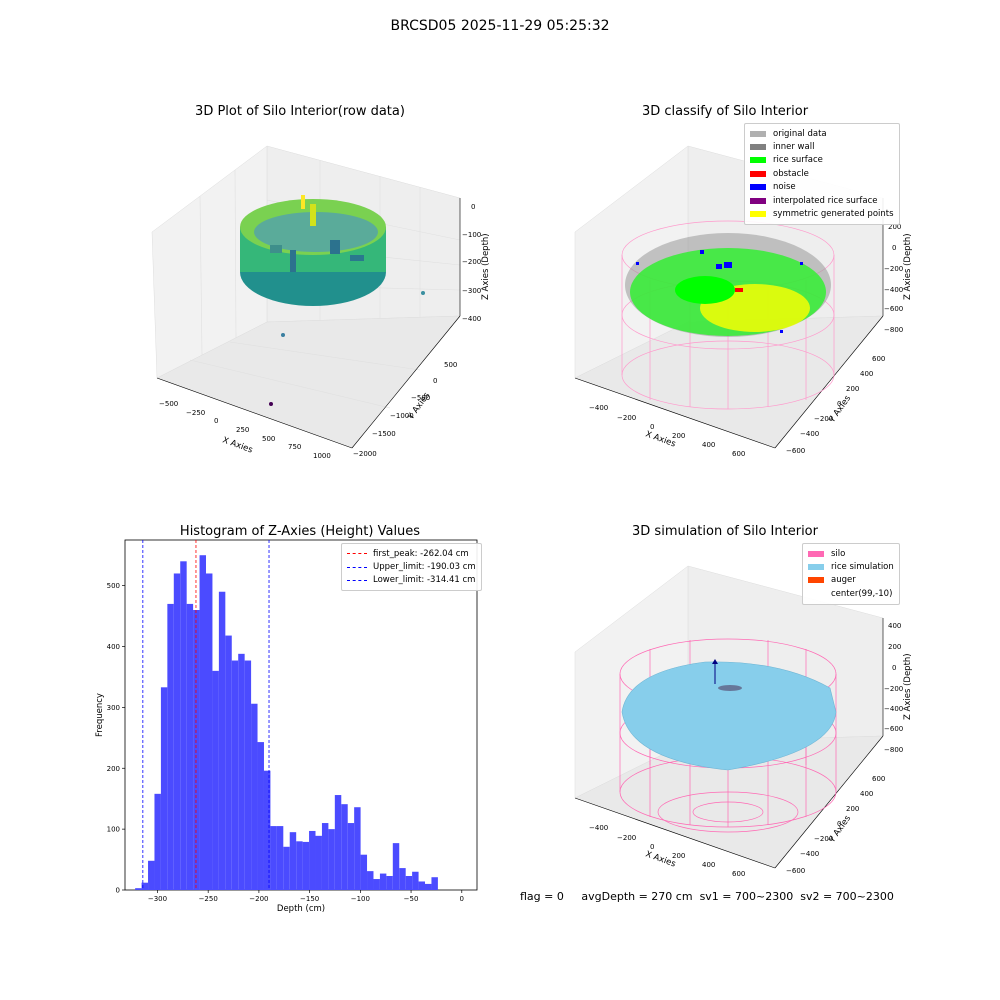 The width and height of the screenshot is (1000, 1000). Describe the element at coordinates (894, 227) in the screenshot. I see `panel2-z-tick: 200` at that location.